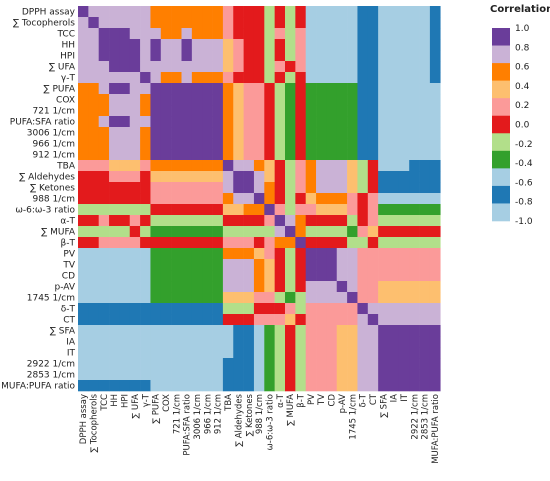 The width and height of the screenshot is (550, 481). Describe the element at coordinates (67, 57) in the screenshot. I see `row-label: HPI` at that location.